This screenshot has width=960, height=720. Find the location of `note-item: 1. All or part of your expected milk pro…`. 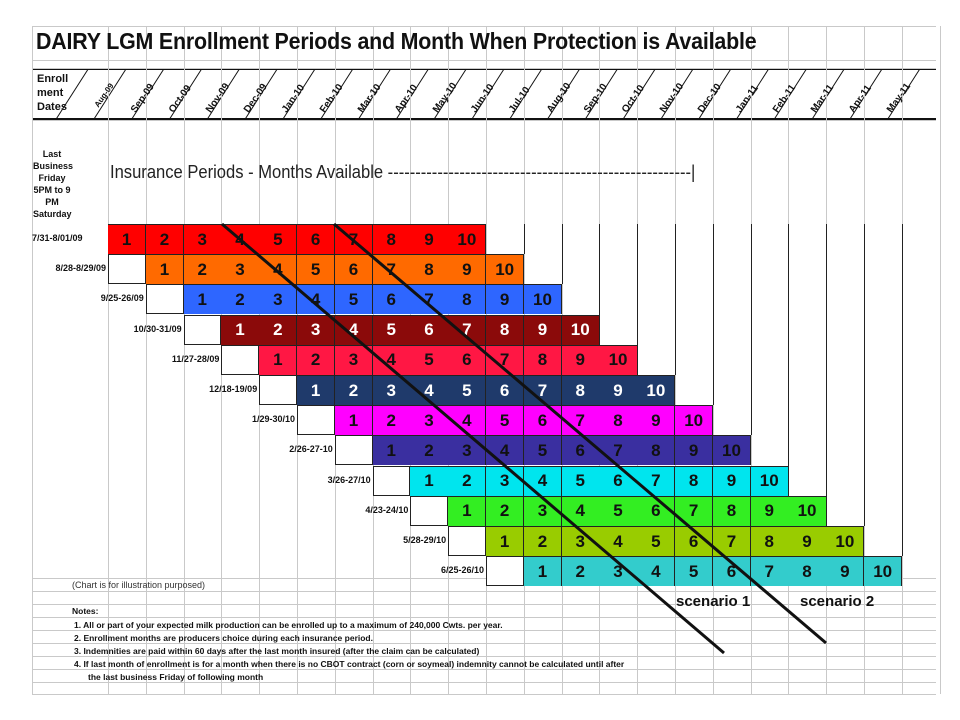

note-item: 1. All or part of your expected milk pro… is located at coordinates (288, 625).